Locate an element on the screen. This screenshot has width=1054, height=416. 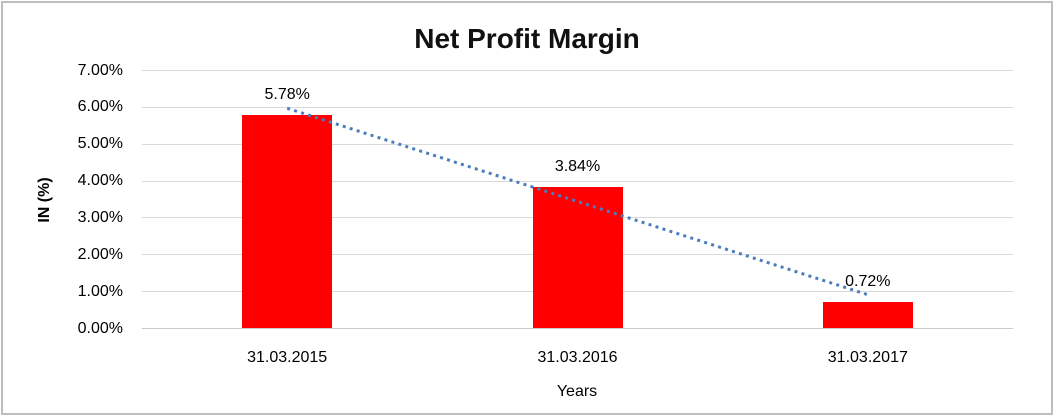
y-tick-label: 1.00% is located at coordinates (100, 291).